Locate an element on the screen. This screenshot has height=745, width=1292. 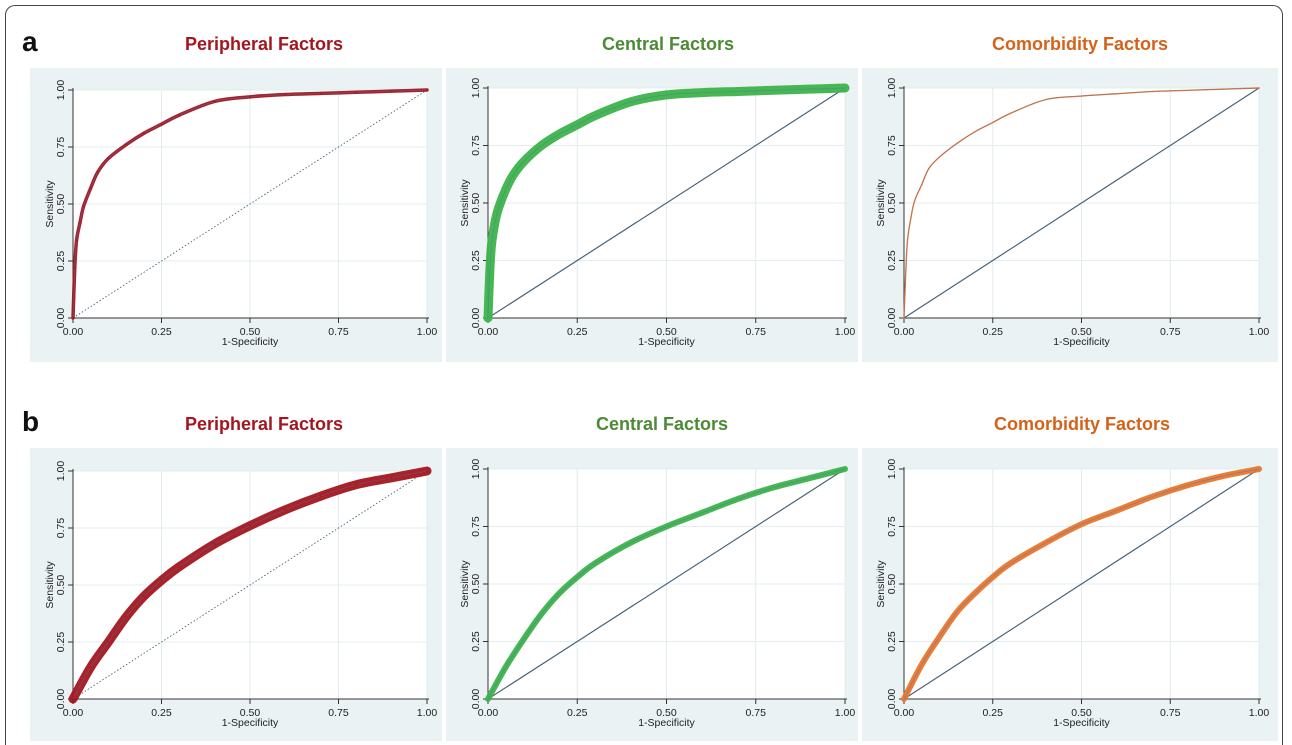
y-tick-label-a-peripheral-4: 1.00 is located at coordinates (61, 90).